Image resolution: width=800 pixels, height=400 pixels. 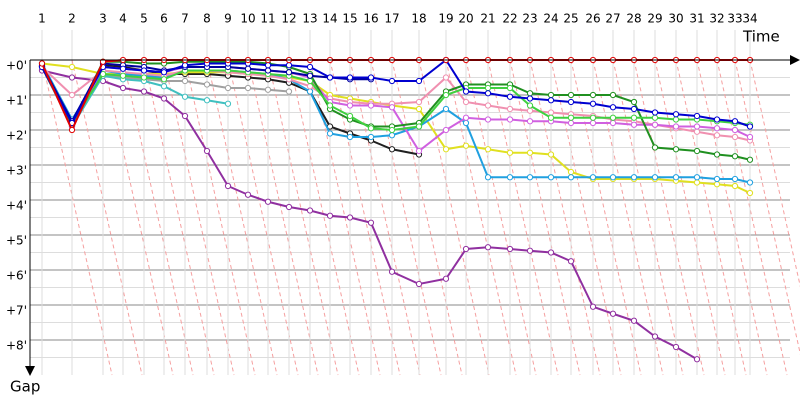 I want to click on x-tick-label: 18, so click(x=418, y=19).